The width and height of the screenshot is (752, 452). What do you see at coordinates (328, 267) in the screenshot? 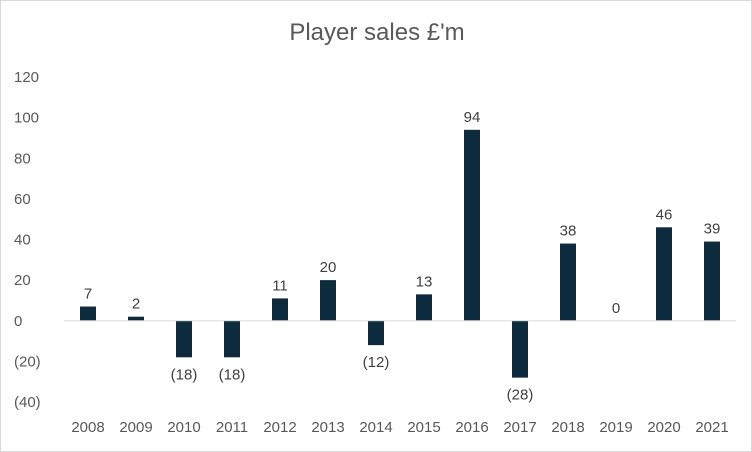
I see `data-label-2013: 20` at bounding box center [328, 267].